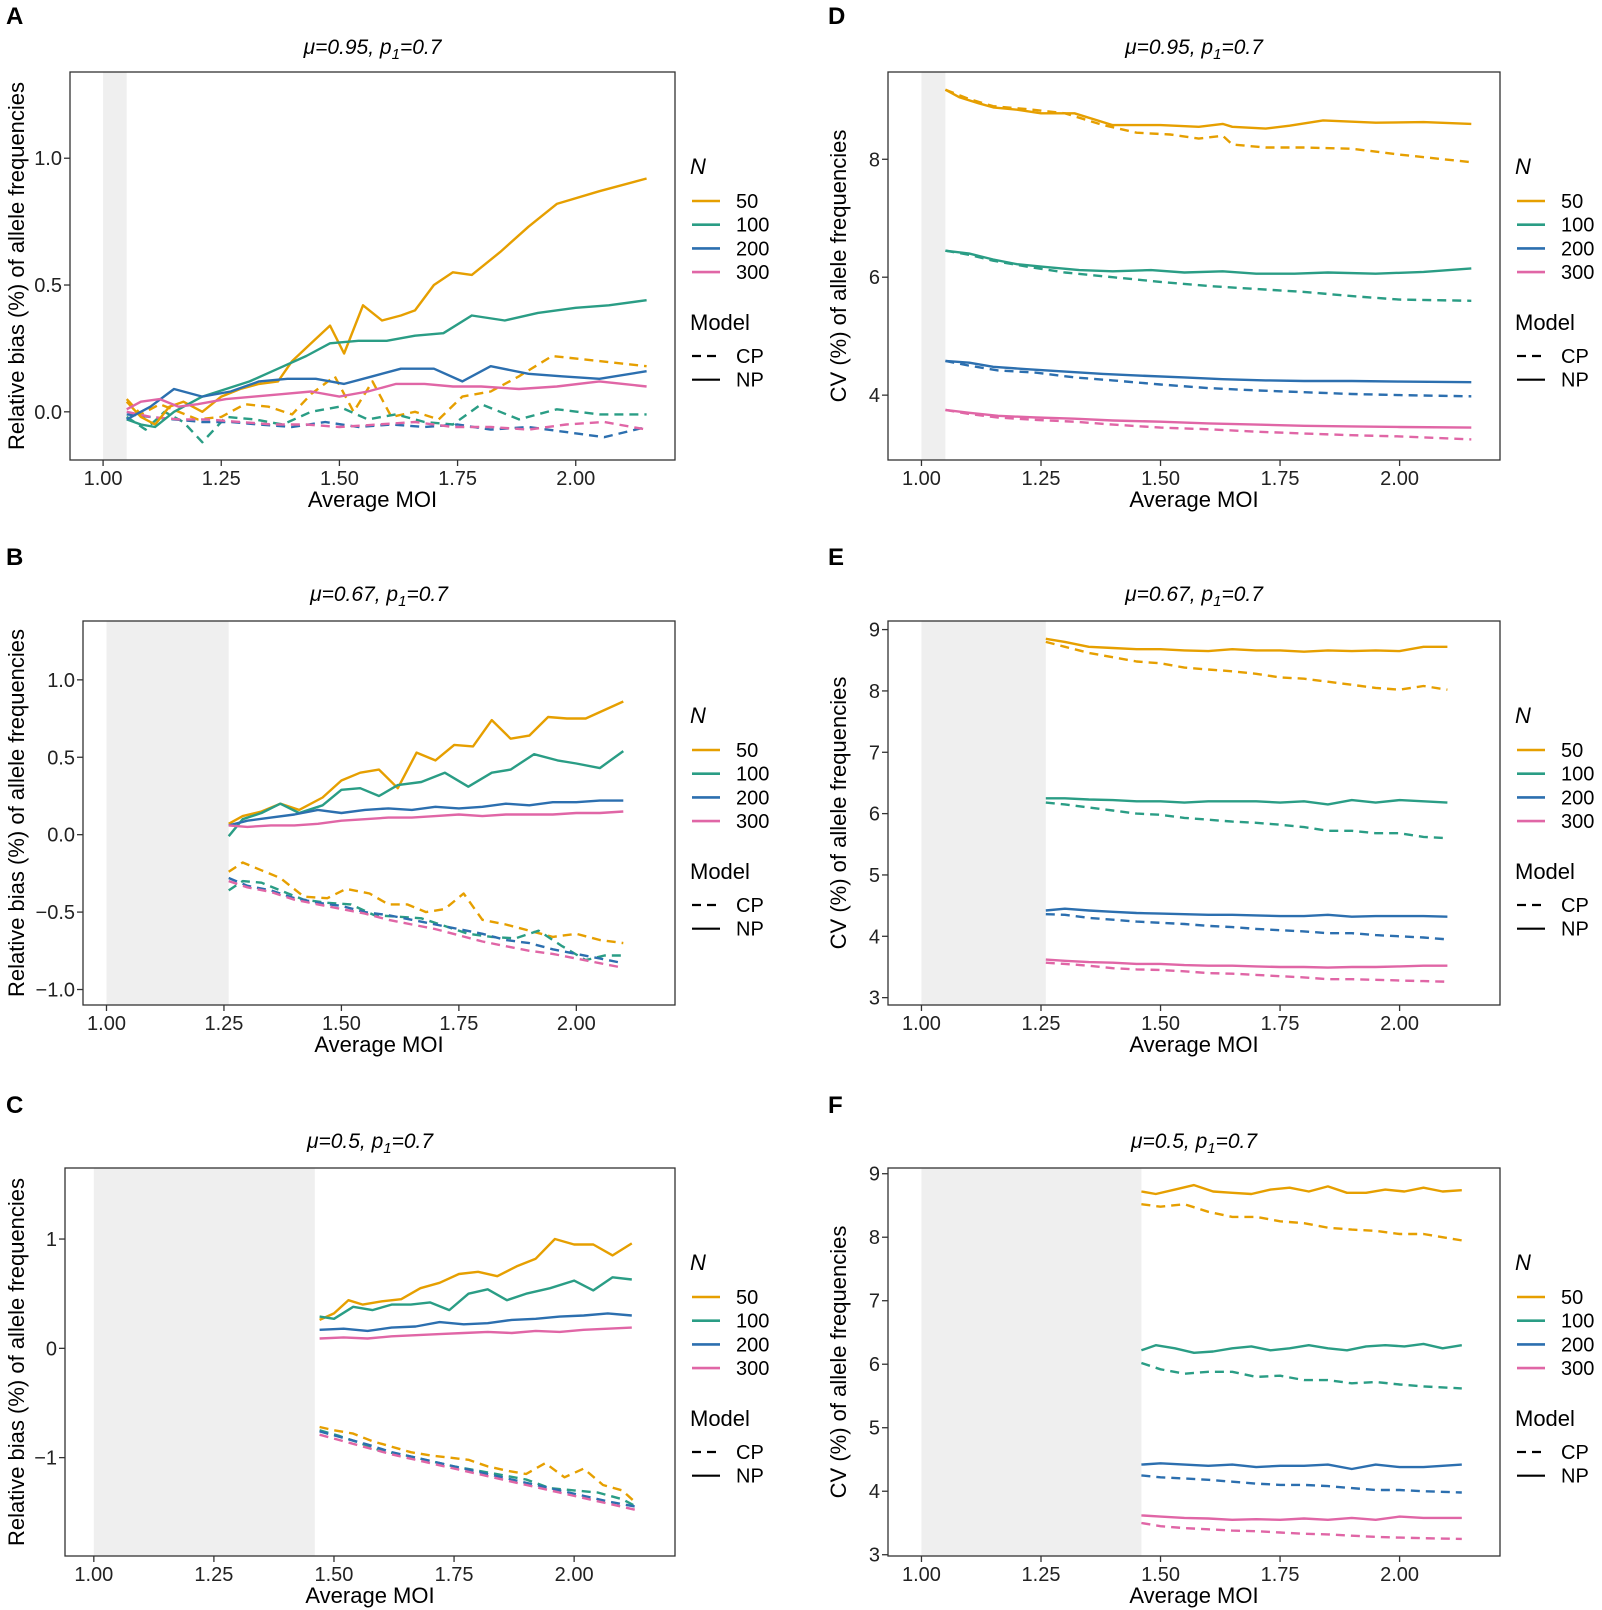 Image resolution: width=1602 pixels, height=1610 pixels. Describe the element at coordinates (836, 16) in the screenshot. I see `panel-letter: D` at that location.